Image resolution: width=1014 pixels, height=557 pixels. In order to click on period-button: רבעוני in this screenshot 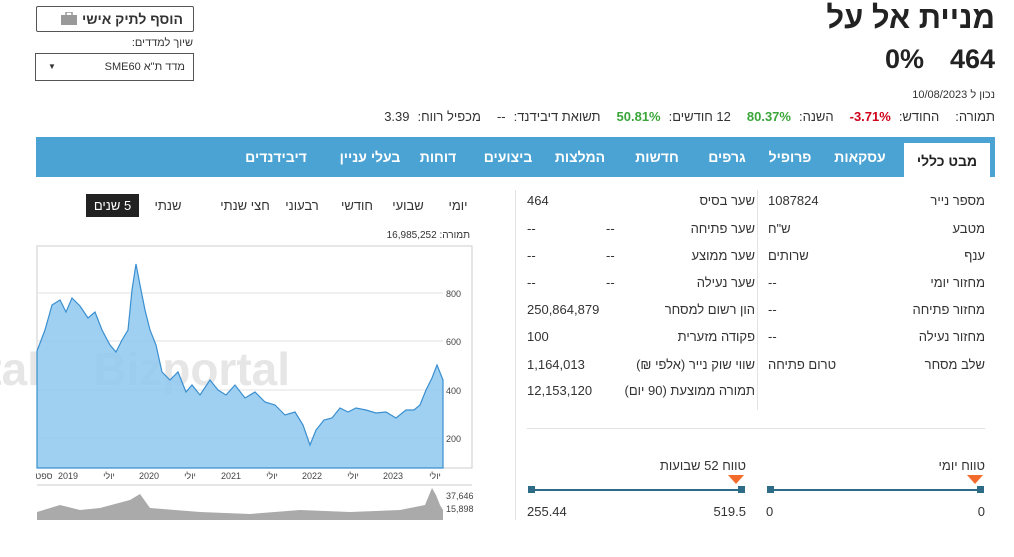, I will do `click(302, 205)`.